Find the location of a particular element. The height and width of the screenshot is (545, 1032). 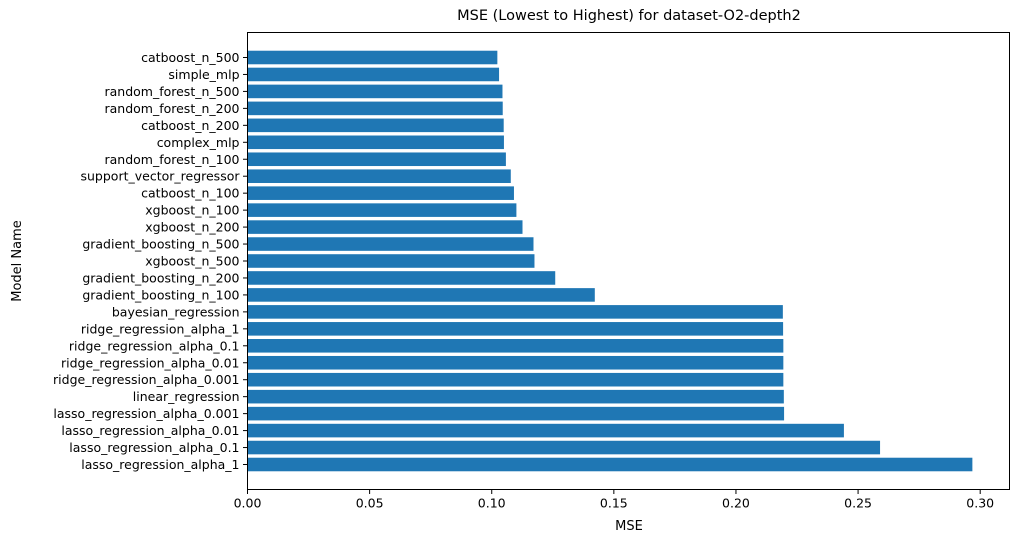

y-tick-label: ridge_regression_alpha_0.1 is located at coordinates (154, 345).